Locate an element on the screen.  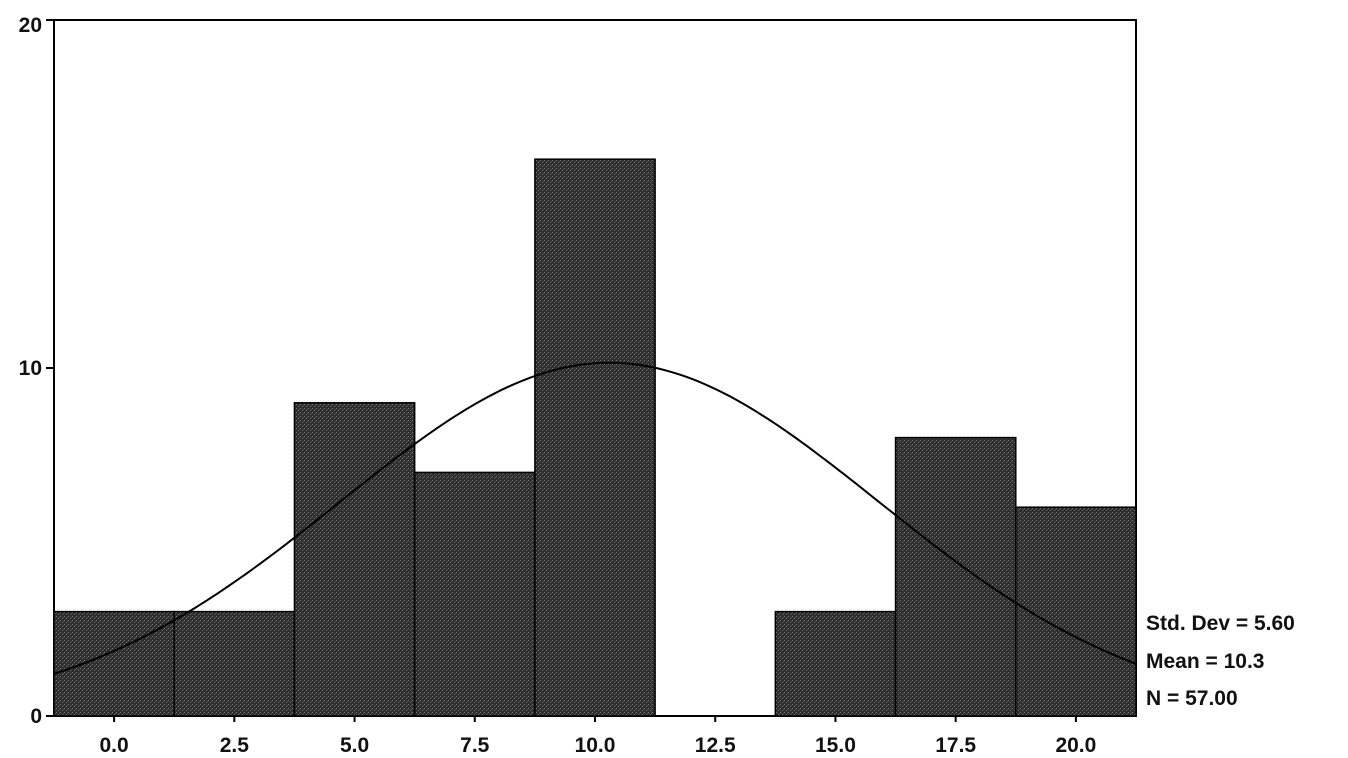
y-tick-label: 10 is located at coordinates (30, 368).